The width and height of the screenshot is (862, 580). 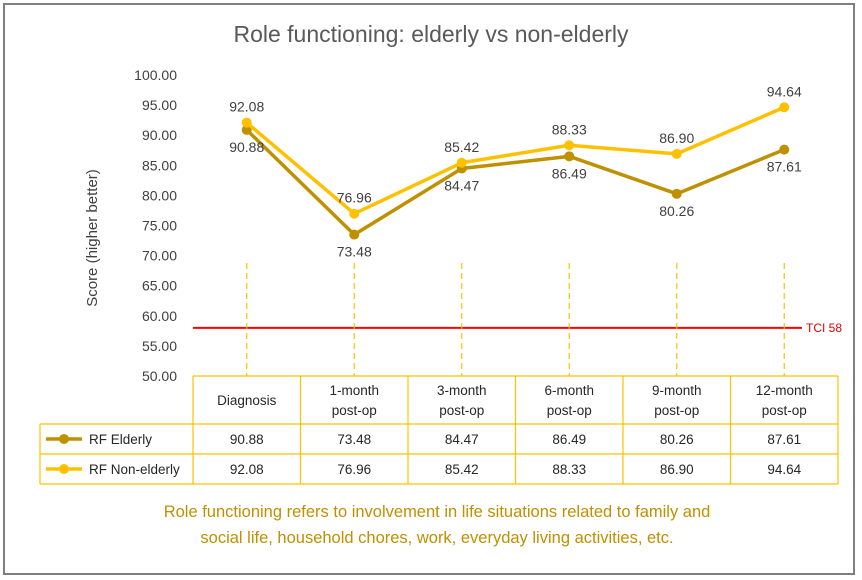 What do you see at coordinates (159, 316) in the screenshot?
I see `y-tick-label: 60.00` at bounding box center [159, 316].